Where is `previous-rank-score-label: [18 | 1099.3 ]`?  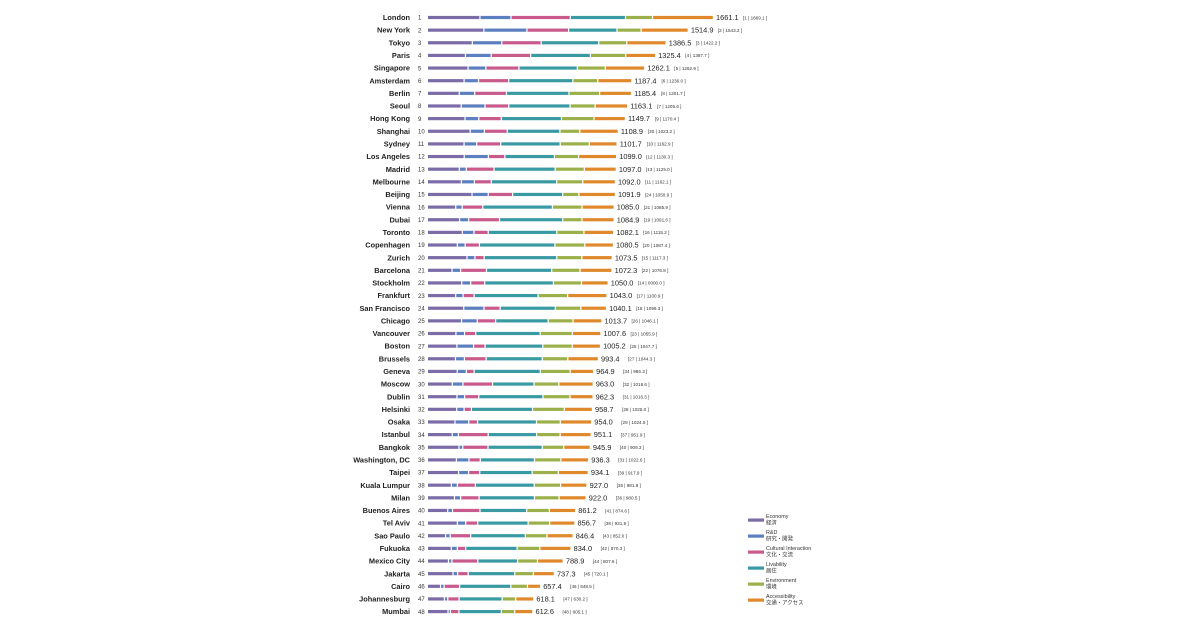 previous-rank-score-label: [18 | 1099.3 ] is located at coordinates (649, 308).